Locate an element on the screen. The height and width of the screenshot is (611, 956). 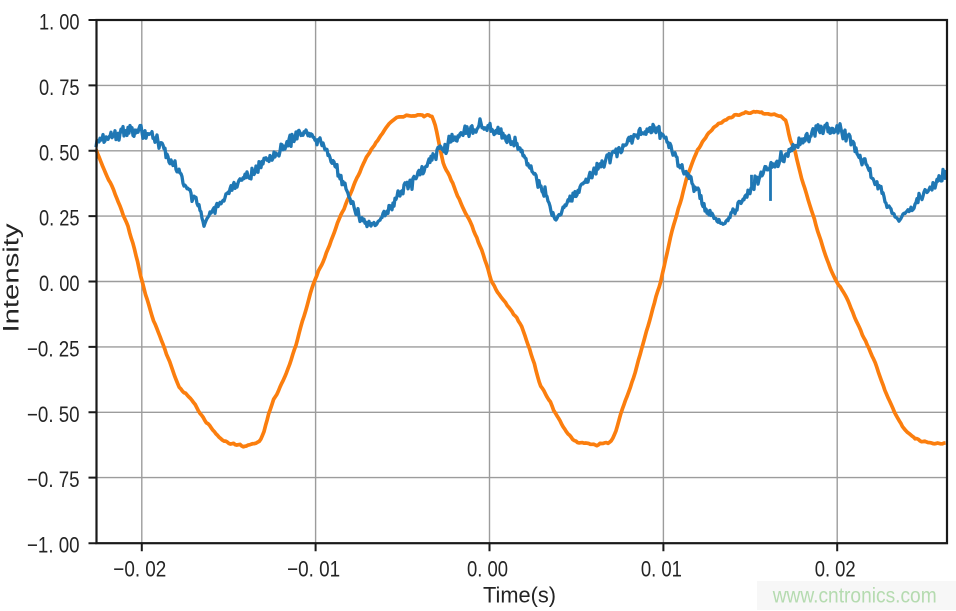
svg-text: Time(s) is located at coordinates (519, 595).